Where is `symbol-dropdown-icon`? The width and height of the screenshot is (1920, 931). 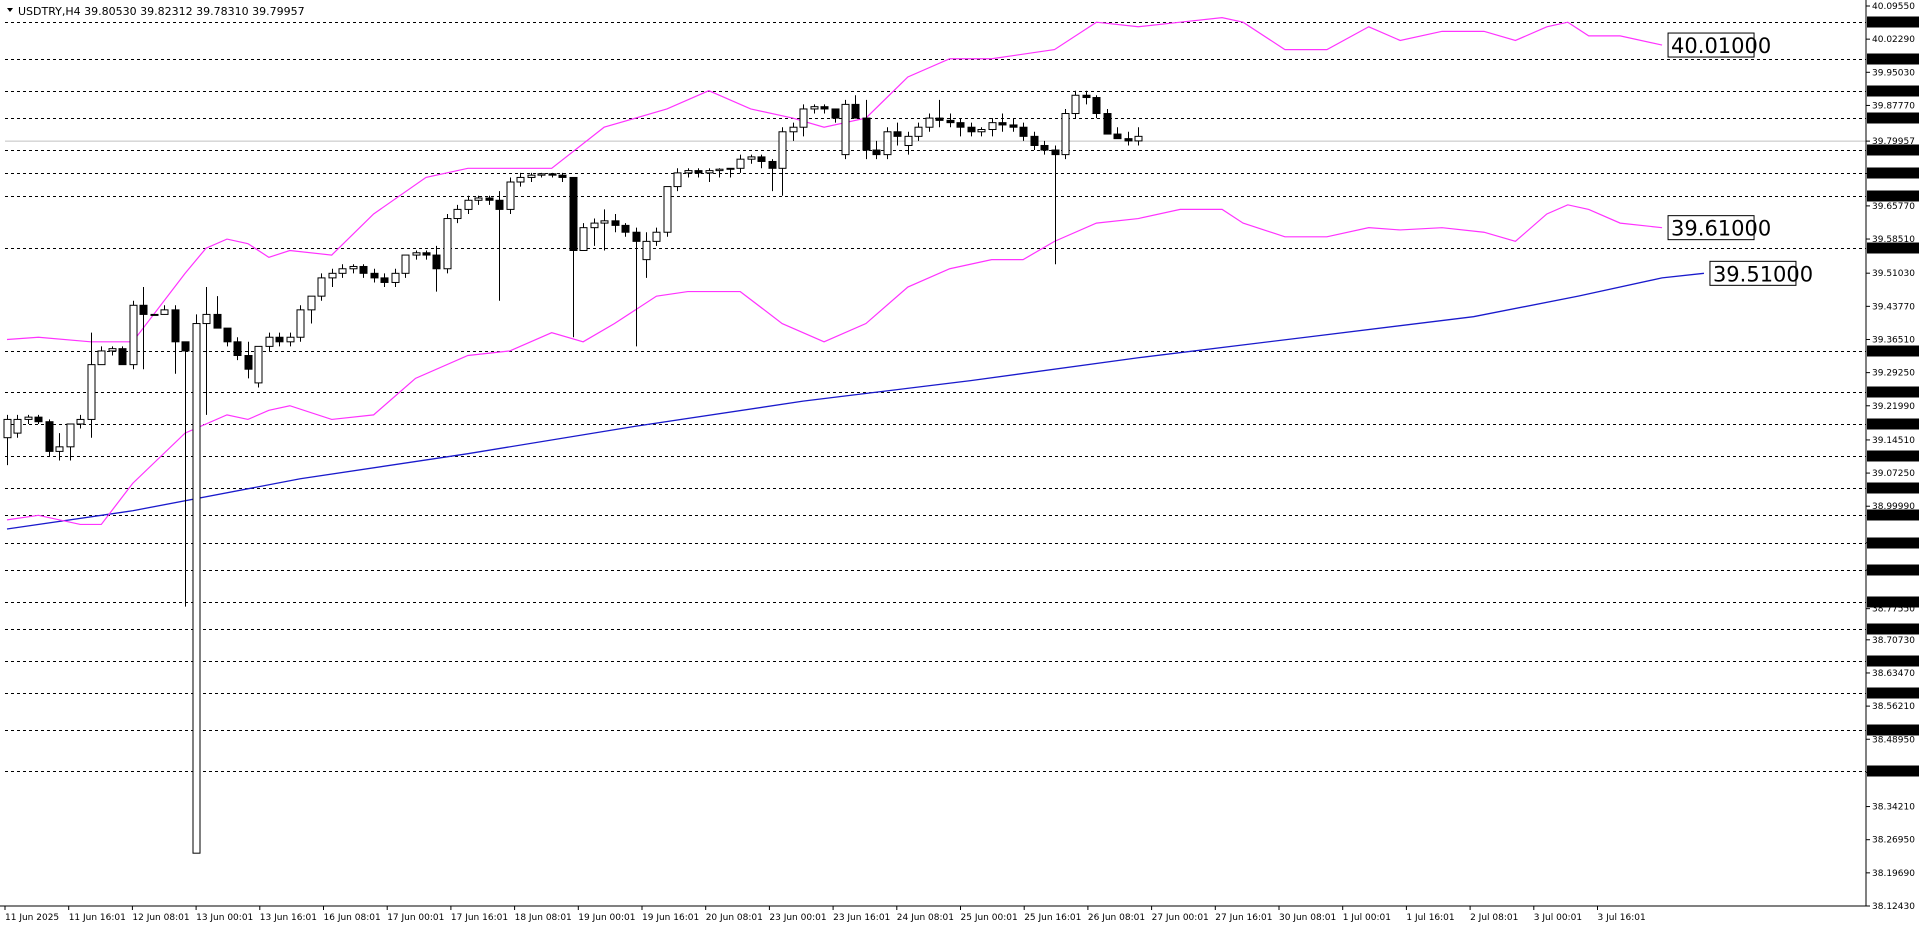 symbol-dropdown-icon is located at coordinates (10, 10).